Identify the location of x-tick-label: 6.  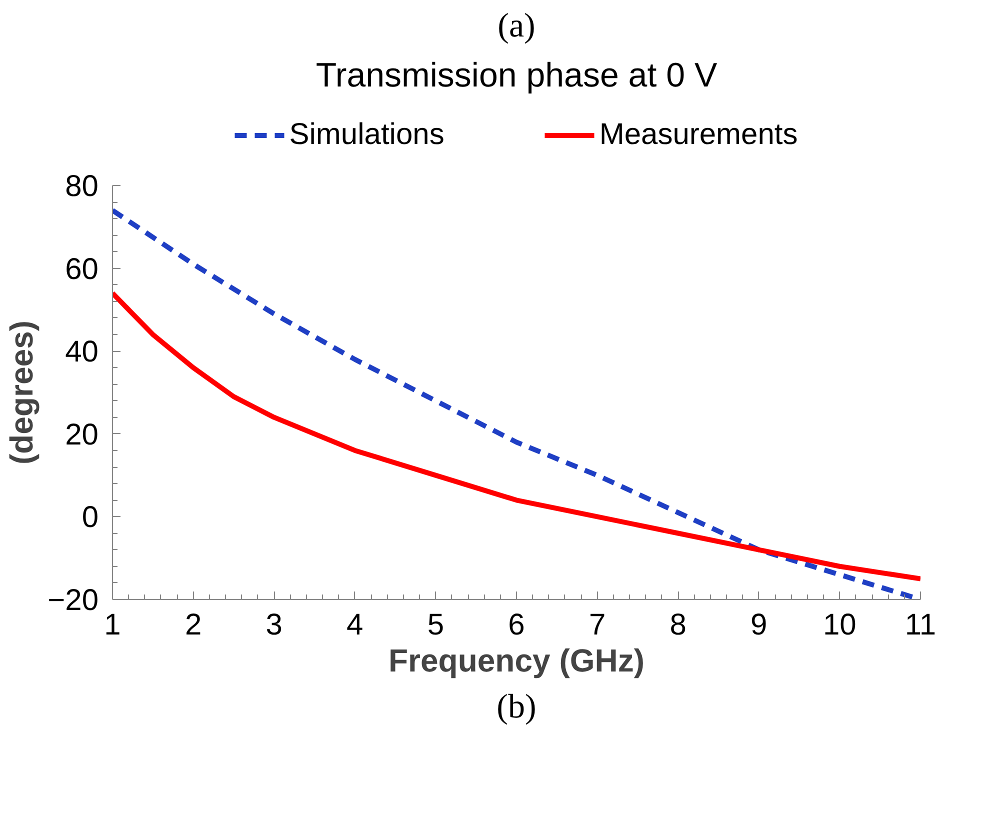
(516, 625).